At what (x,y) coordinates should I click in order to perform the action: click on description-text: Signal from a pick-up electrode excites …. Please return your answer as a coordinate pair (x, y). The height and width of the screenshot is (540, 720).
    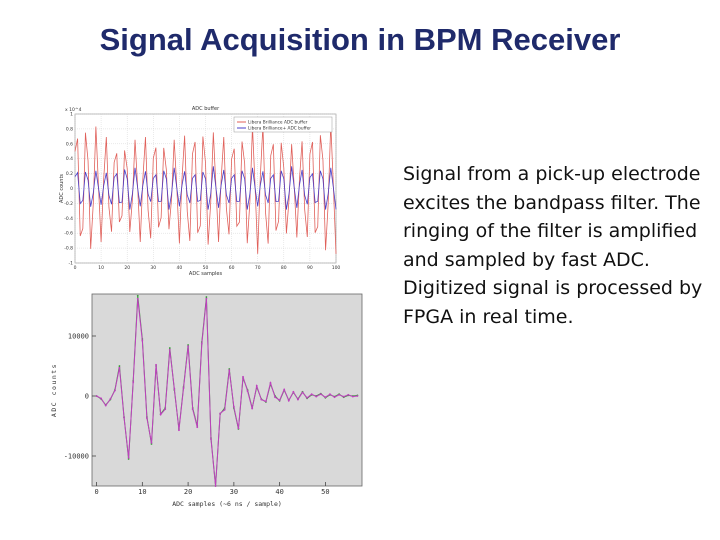
    Looking at the image, I should click on (553, 245).